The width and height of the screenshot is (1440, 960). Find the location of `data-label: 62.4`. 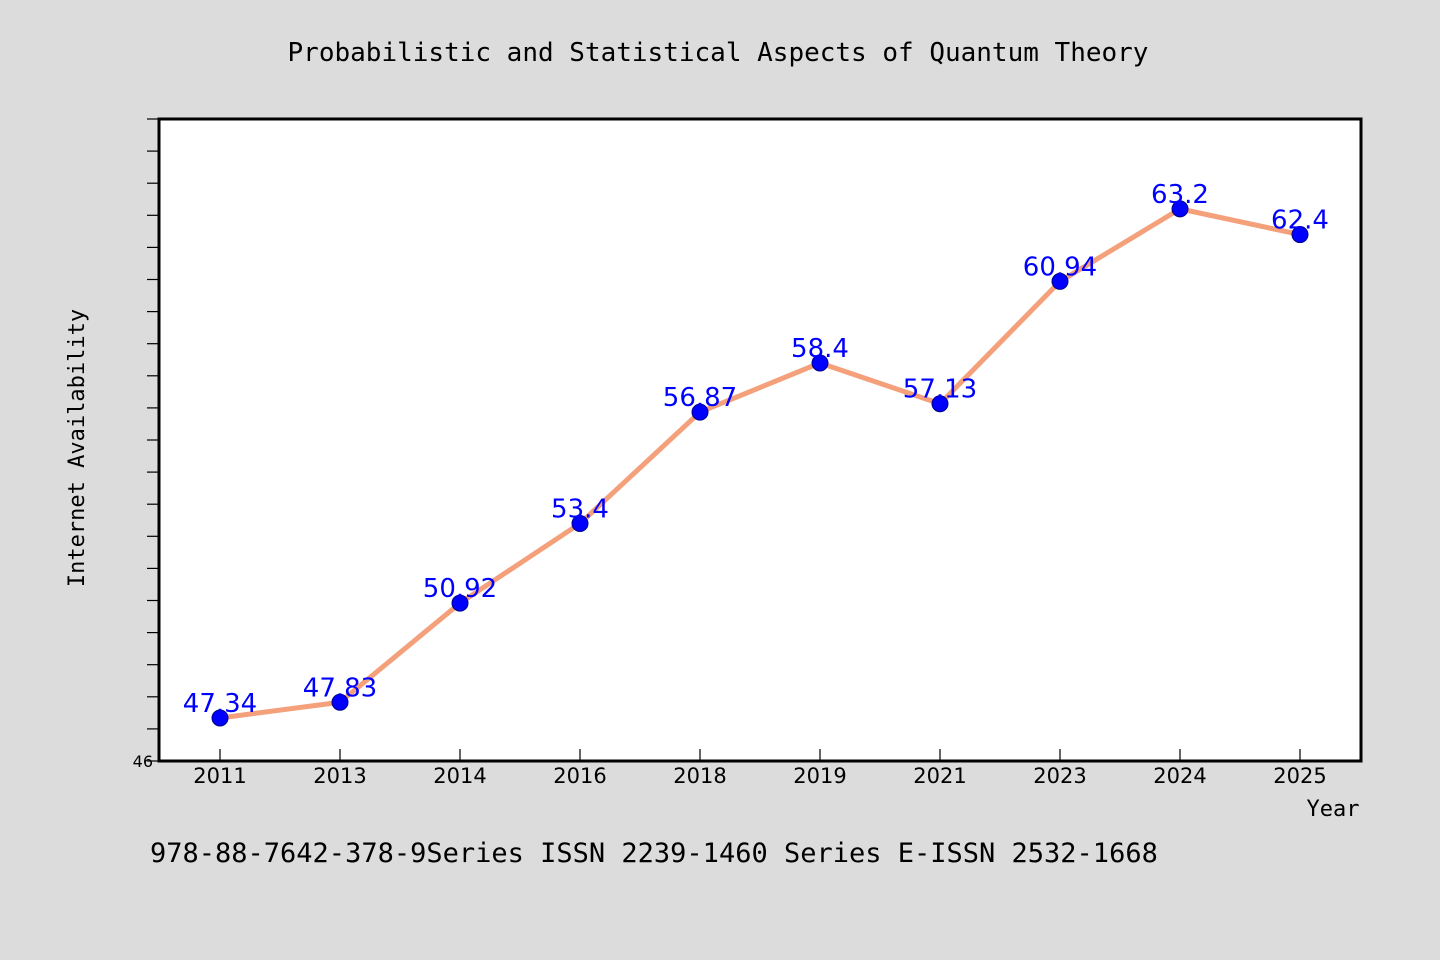

data-label: 62.4 is located at coordinates (1300, 221).